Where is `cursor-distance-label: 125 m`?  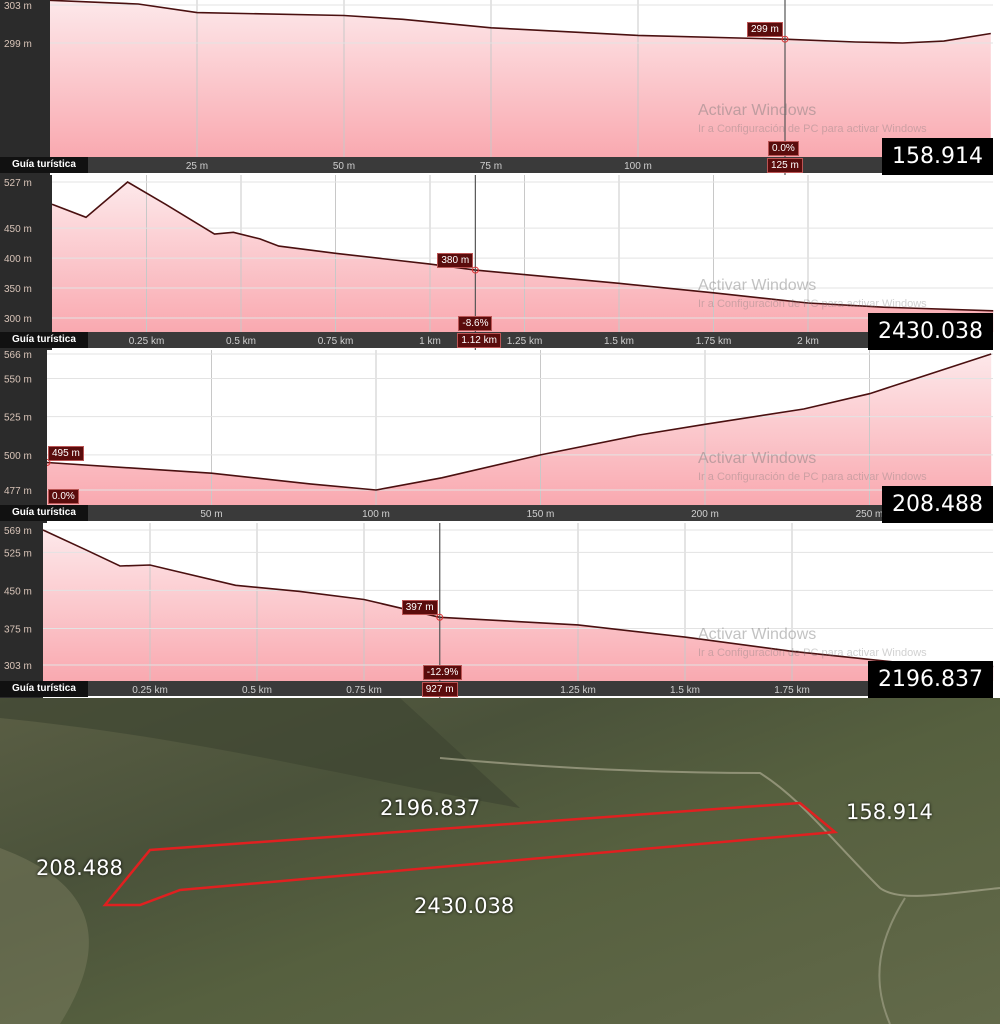 cursor-distance-label: 125 m is located at coordinates (785, 165).